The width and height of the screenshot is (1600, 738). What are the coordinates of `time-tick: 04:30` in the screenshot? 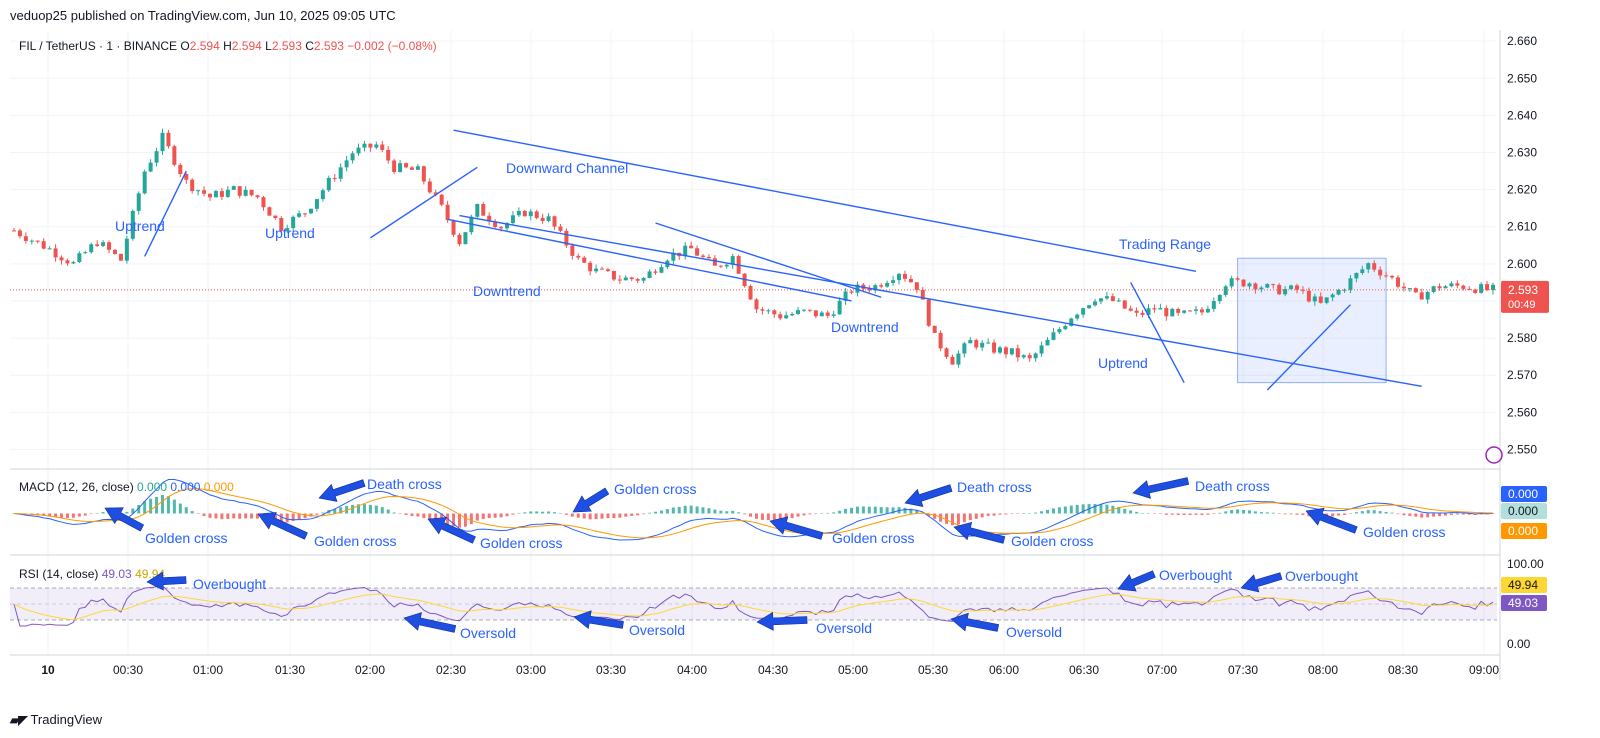 It's located at (773, 670).